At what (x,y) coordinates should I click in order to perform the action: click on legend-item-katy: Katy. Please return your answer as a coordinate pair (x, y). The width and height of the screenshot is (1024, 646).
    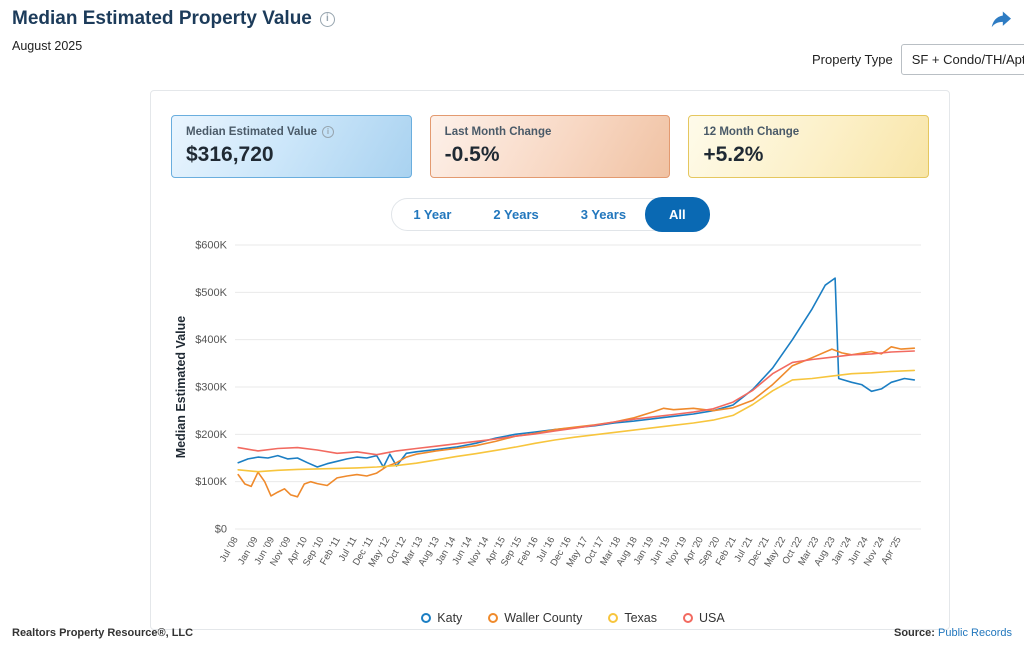
    Looking at the image, I should click on (441, 618).